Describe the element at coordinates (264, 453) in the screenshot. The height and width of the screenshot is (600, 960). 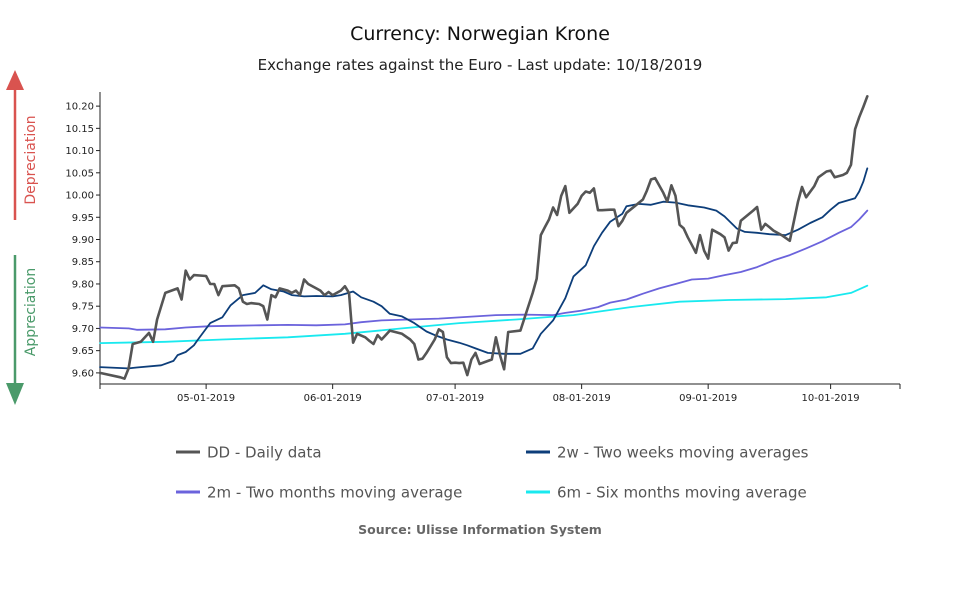
I see `legend-label: DD - Daily data` at that location.